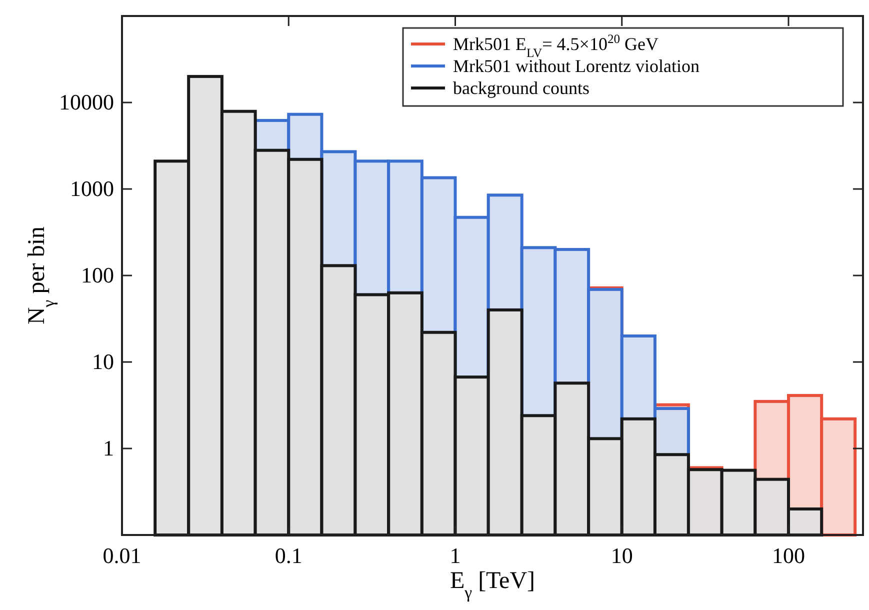 This screenshot has height=610, width=869. I want to click on x-tick-label: 10, so click(621, 555).